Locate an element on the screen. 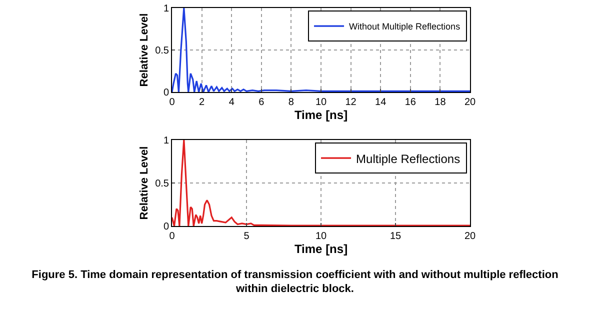 The height and width of the screenshot is (322, 590). legend-label: Without Multiple Reflections is located at coordinates (405, 27).